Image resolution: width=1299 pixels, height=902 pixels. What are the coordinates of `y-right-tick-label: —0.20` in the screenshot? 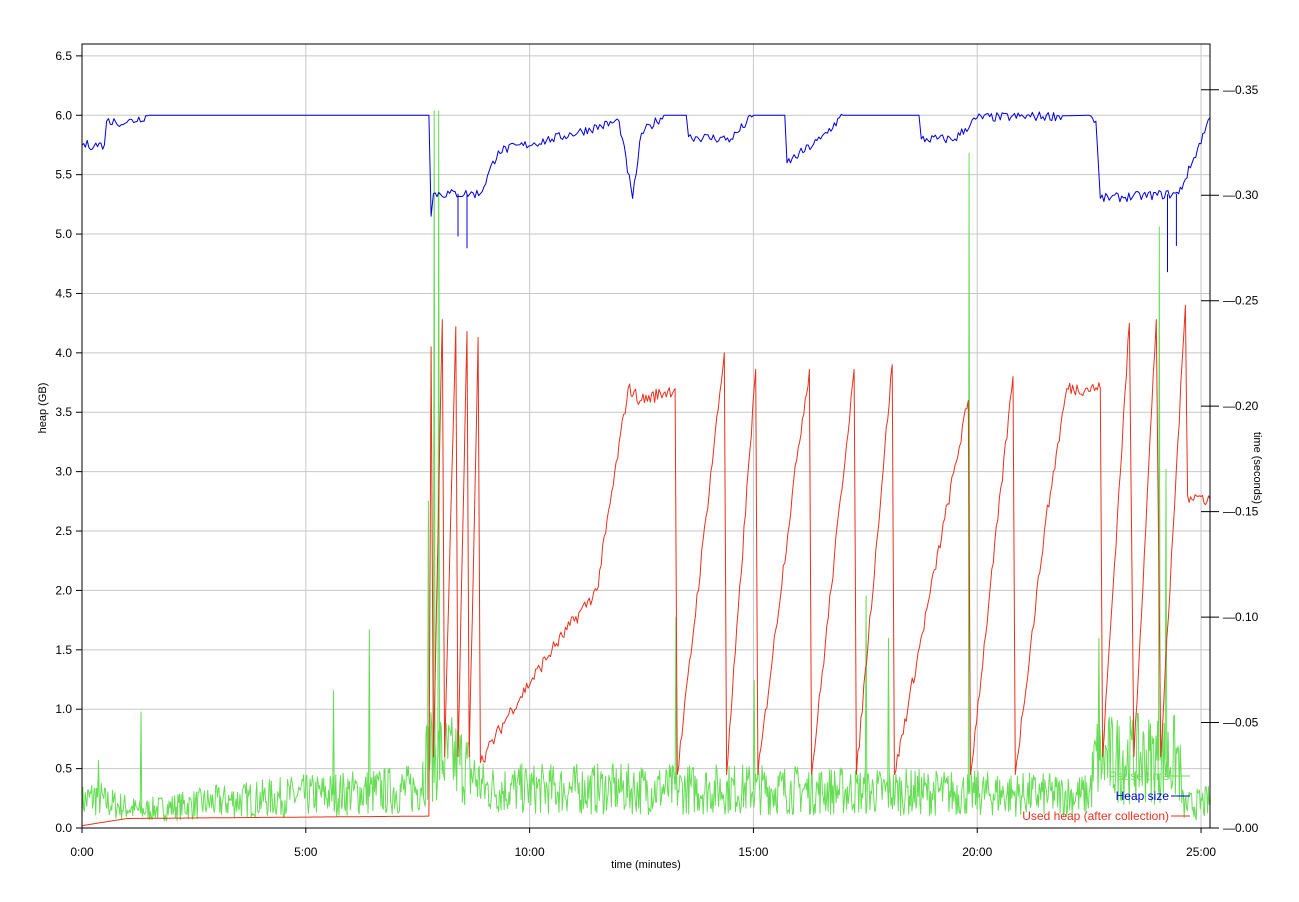 It's located at (1241, 406).